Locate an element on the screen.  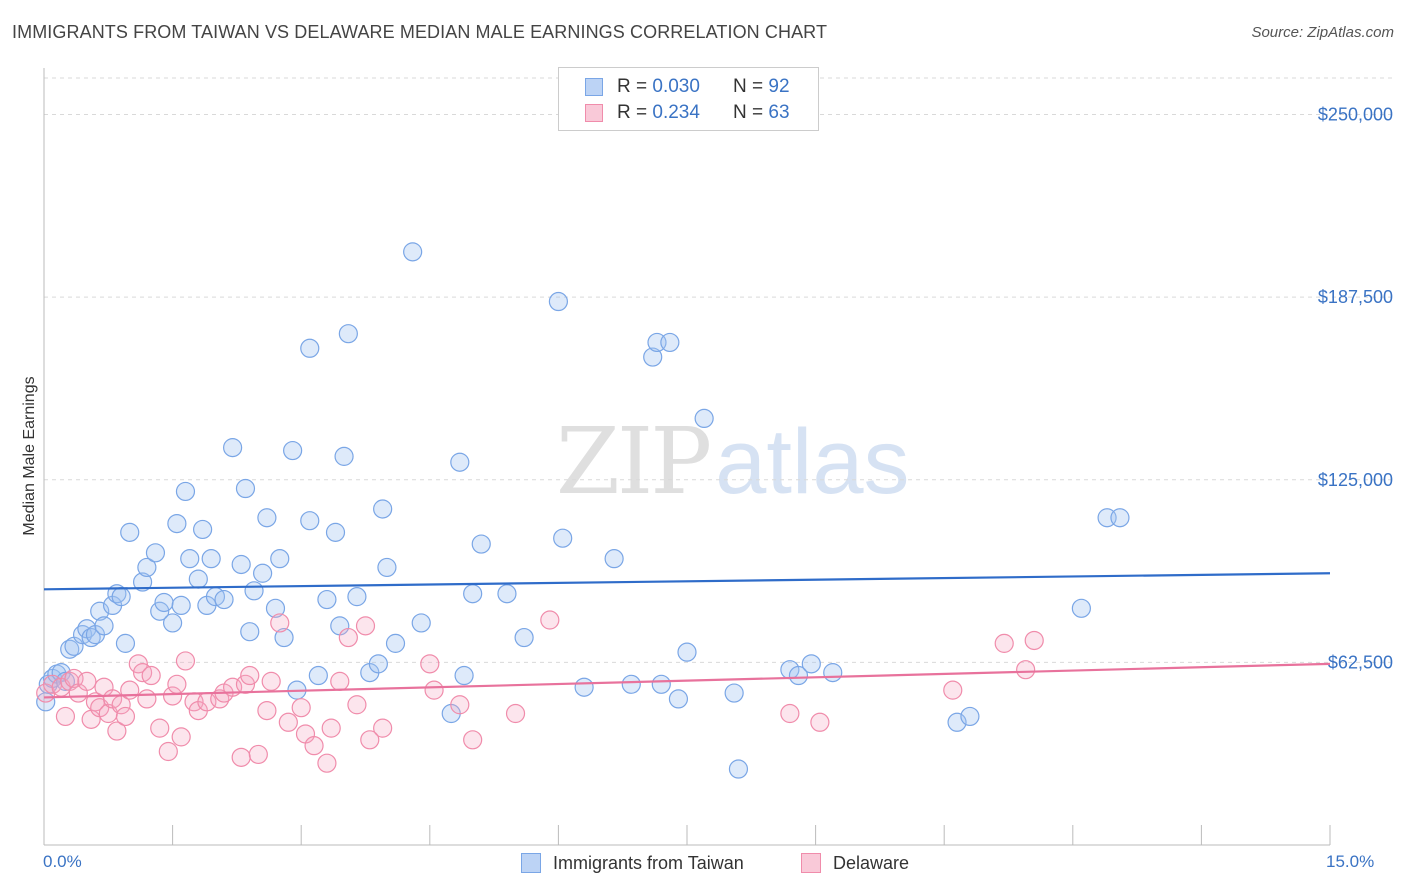
x-axis-min-label: 0.0% is located at coordinates (62, 861).